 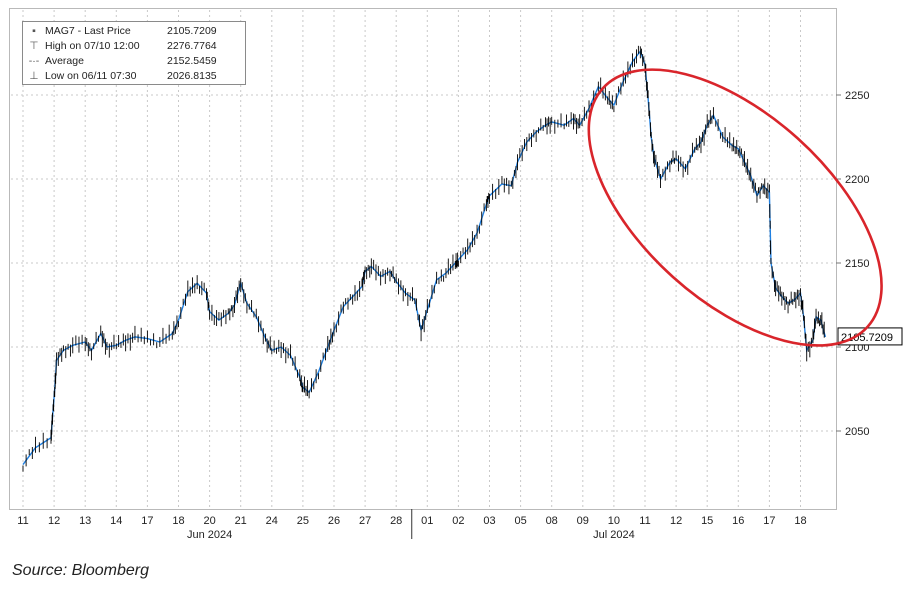 I want to click on x-tick-label: 09, so click(x=583, y=521).